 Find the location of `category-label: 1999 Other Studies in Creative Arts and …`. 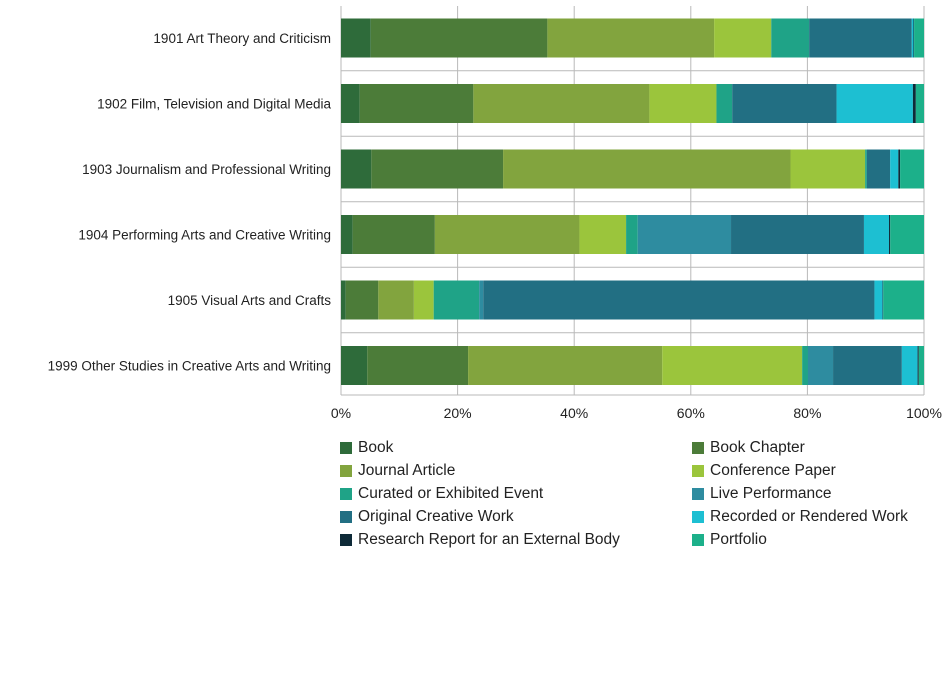

category-label: 1999 Other Studies in Creative Arts and … is located at coordinates (189, 366).